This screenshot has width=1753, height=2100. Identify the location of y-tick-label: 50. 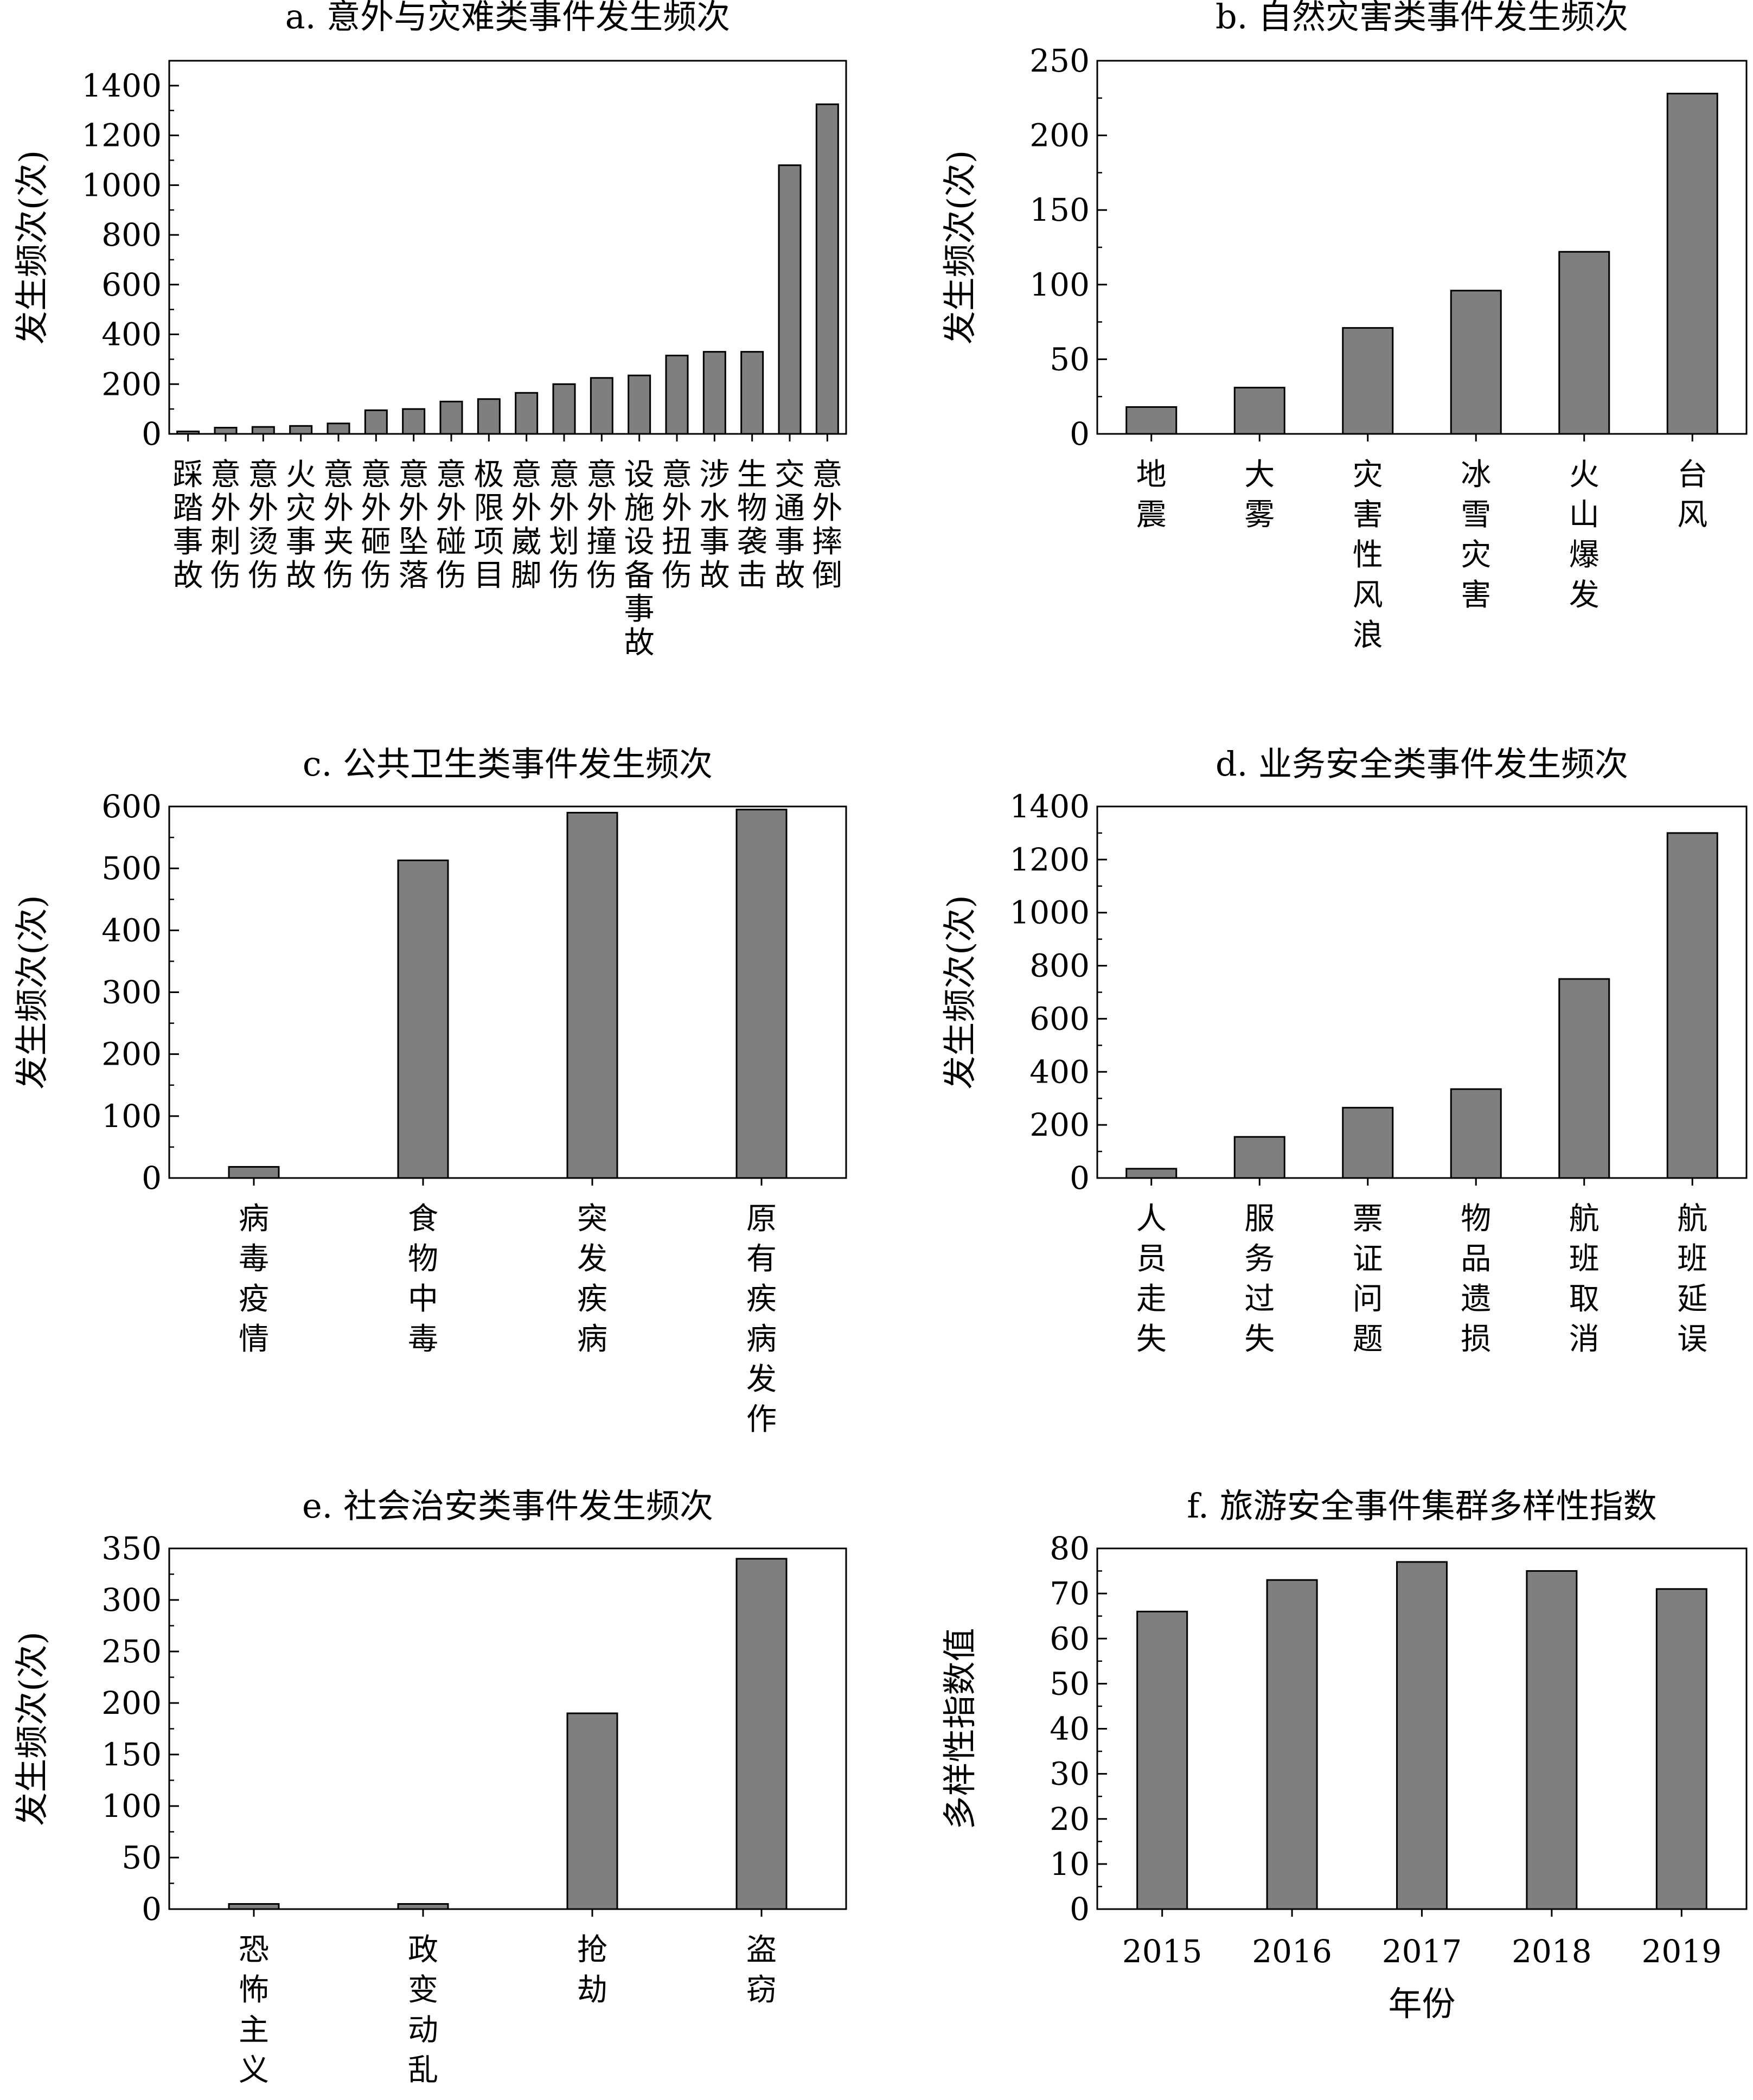
(141, 1858).